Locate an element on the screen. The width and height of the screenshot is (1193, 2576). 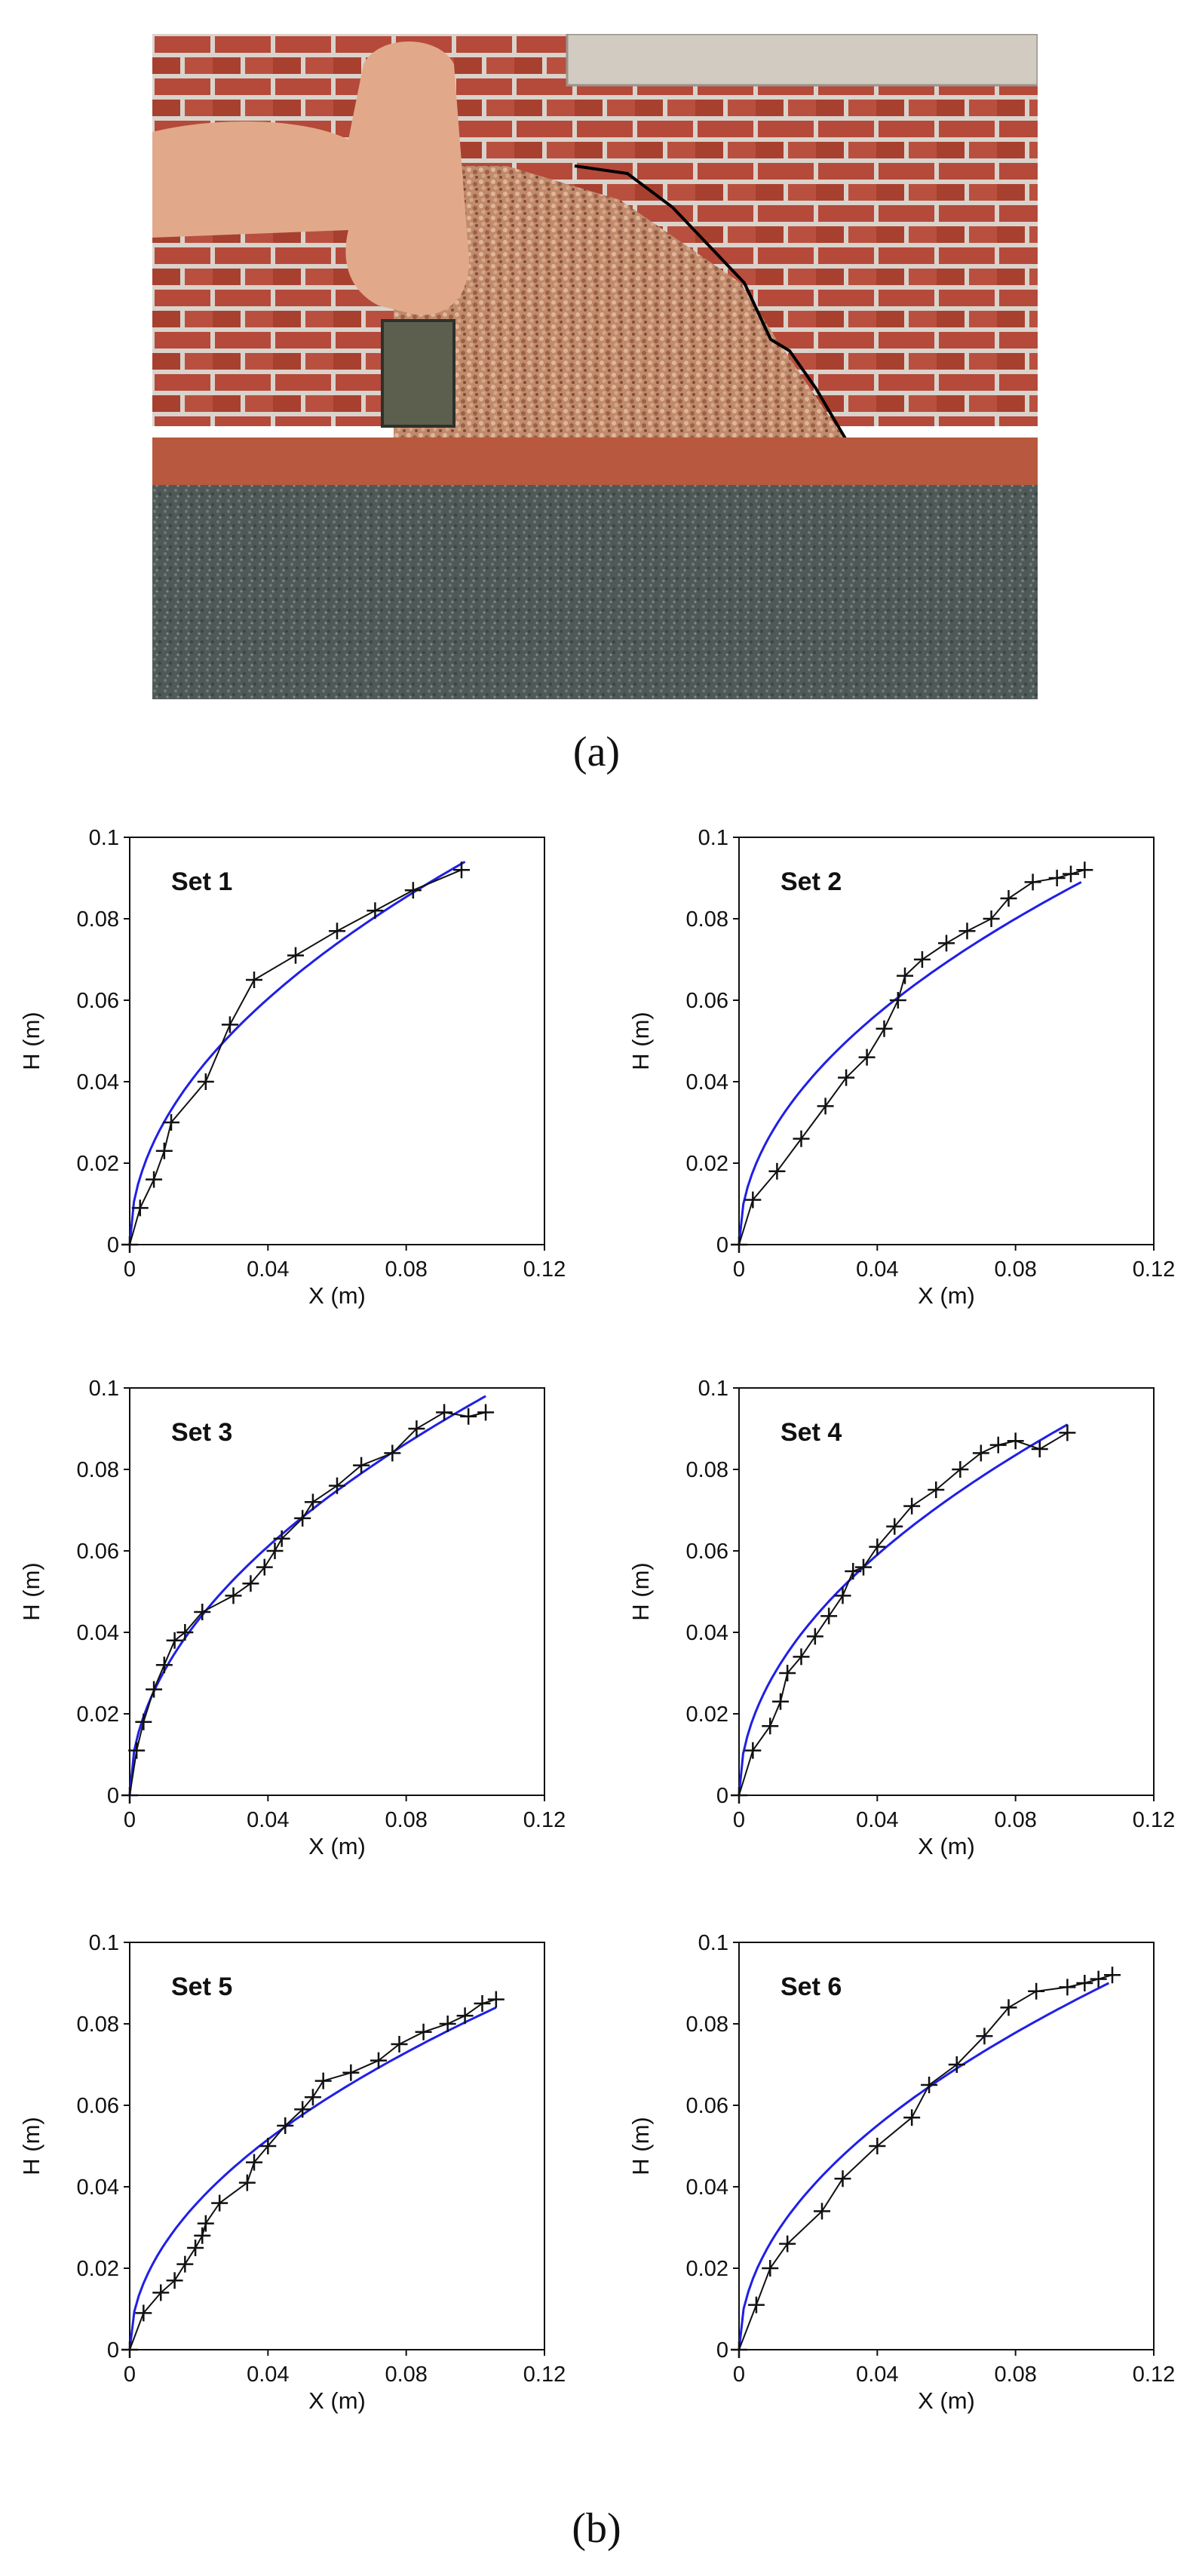
window-ledge is located at coordinates (802, 60).